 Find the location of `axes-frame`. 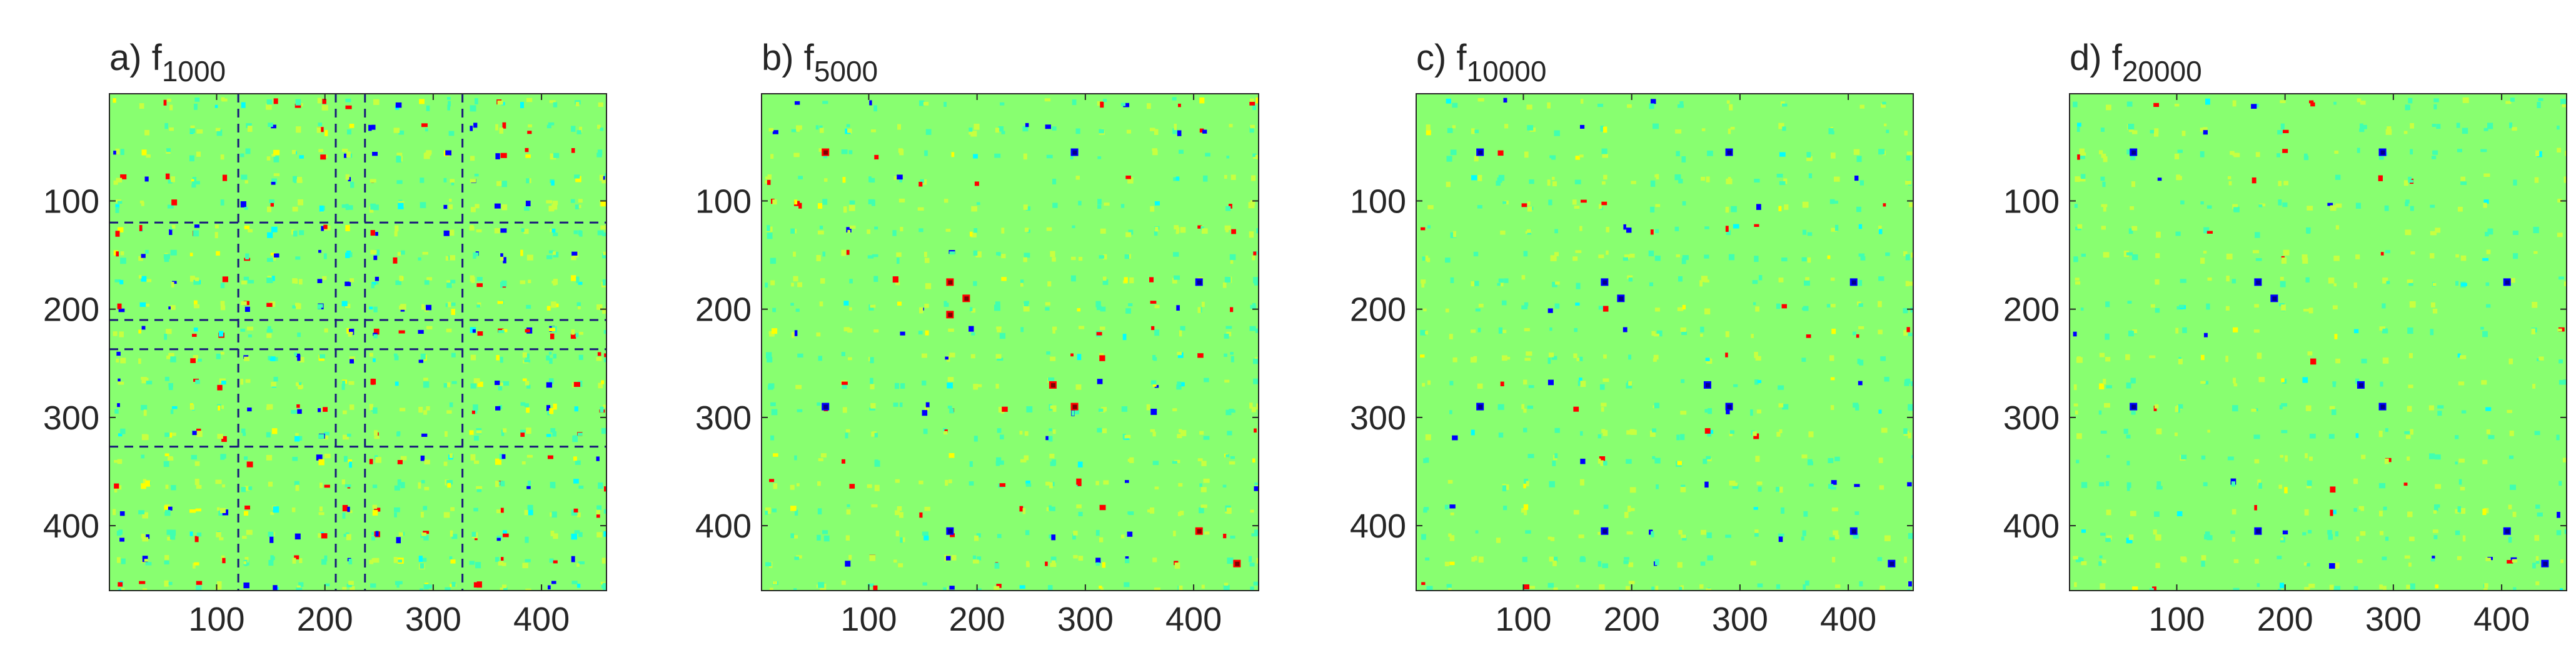

axes-frame is located at coordinates (1665, 342).